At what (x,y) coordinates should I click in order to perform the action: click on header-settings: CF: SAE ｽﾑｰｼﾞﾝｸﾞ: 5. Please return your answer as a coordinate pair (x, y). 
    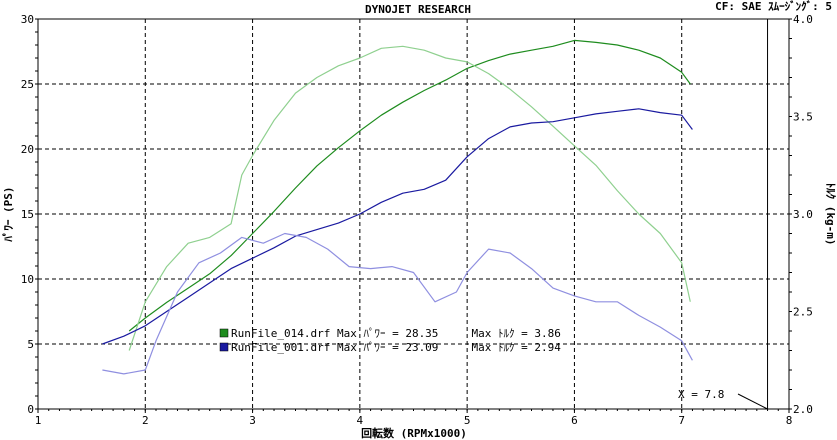
    Looking at the image, I should click on (773, 6).